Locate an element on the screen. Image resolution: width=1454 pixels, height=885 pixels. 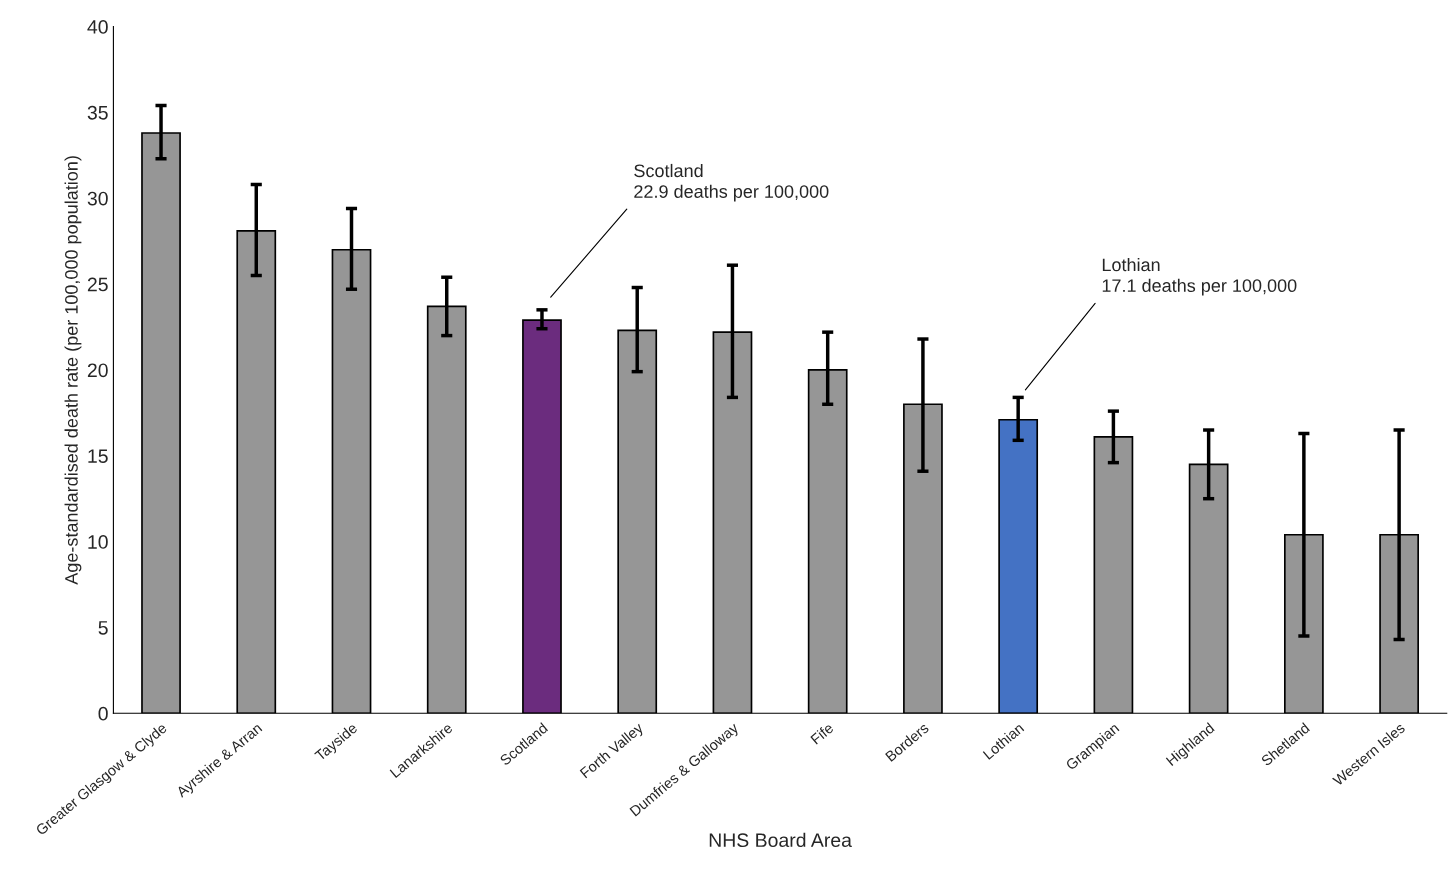
y-tick-label: 10 is located at coordinates (98, 542).